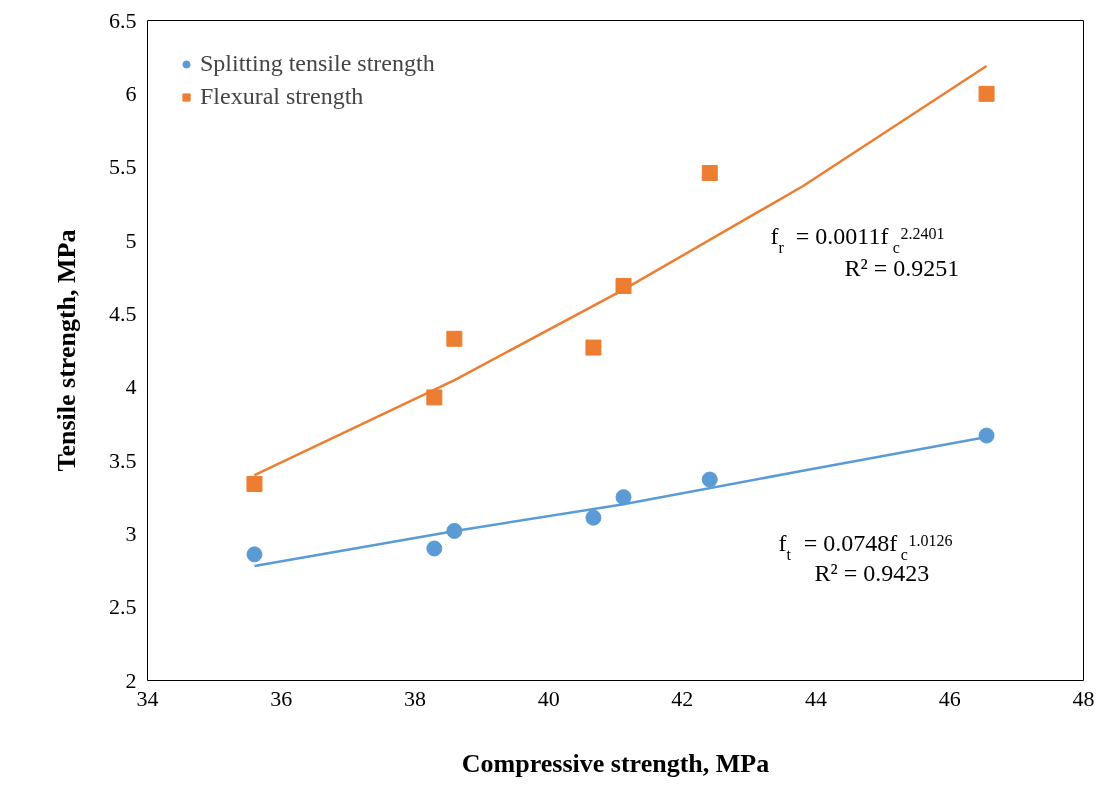 This screenshot has width=1115, height=798. What do you see at coordinates (902, 267) in the screenshot?
I see `annotation: R² = 0.9251` at bounding box center [902, 267].